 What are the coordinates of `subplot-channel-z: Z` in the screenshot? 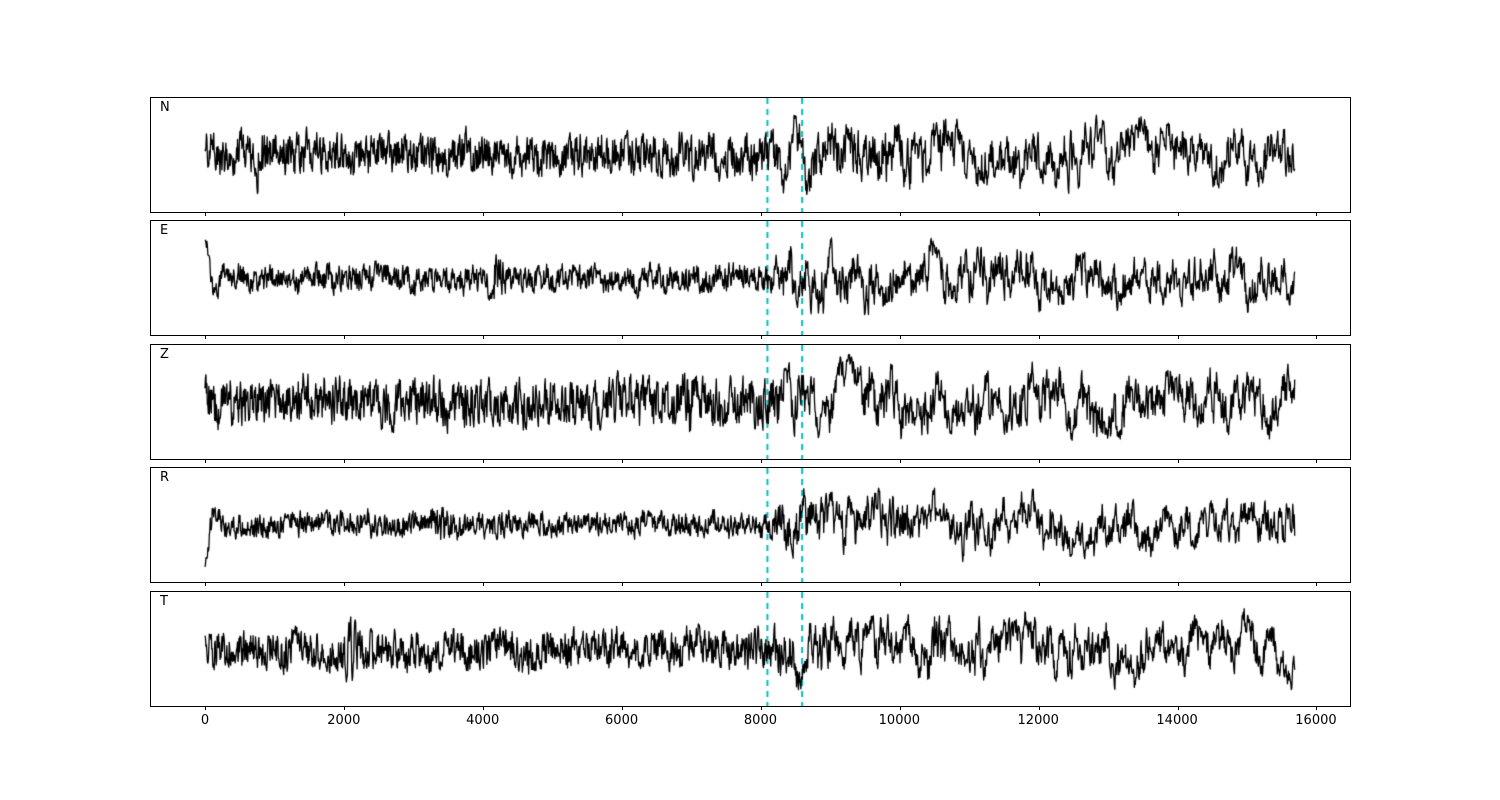 It's located at (750, 403).